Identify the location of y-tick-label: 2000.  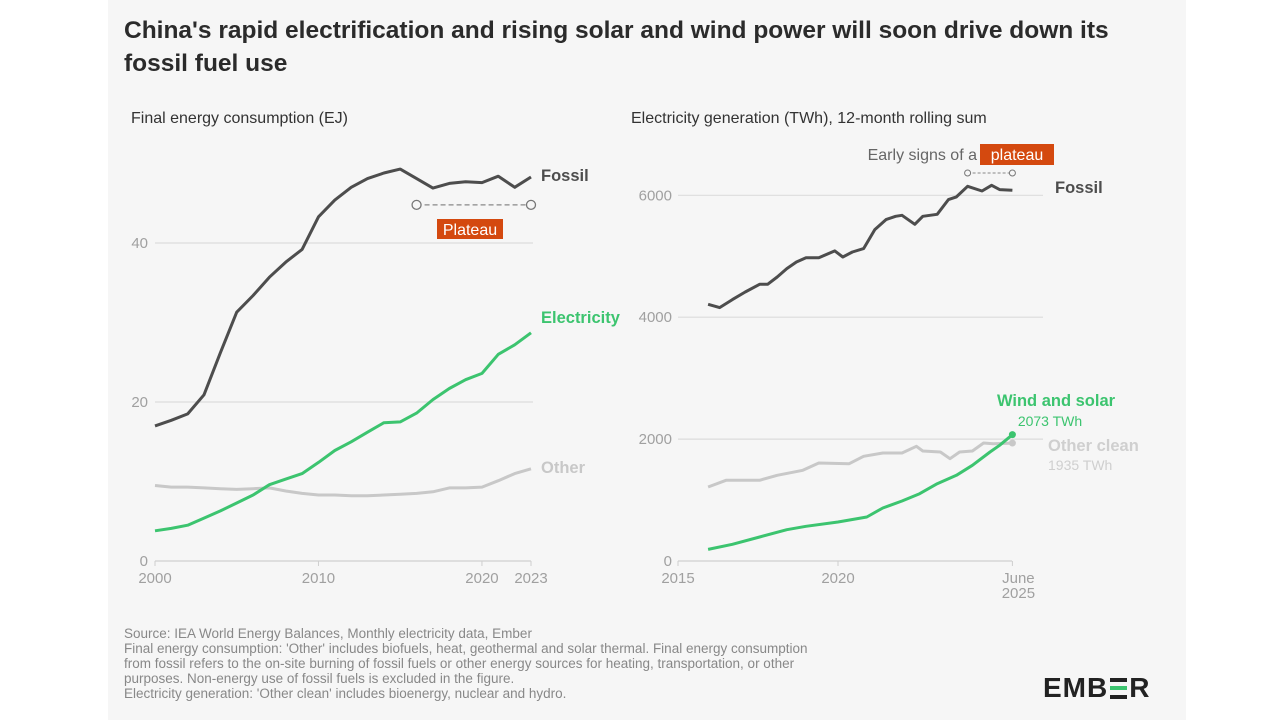
(655, 439).